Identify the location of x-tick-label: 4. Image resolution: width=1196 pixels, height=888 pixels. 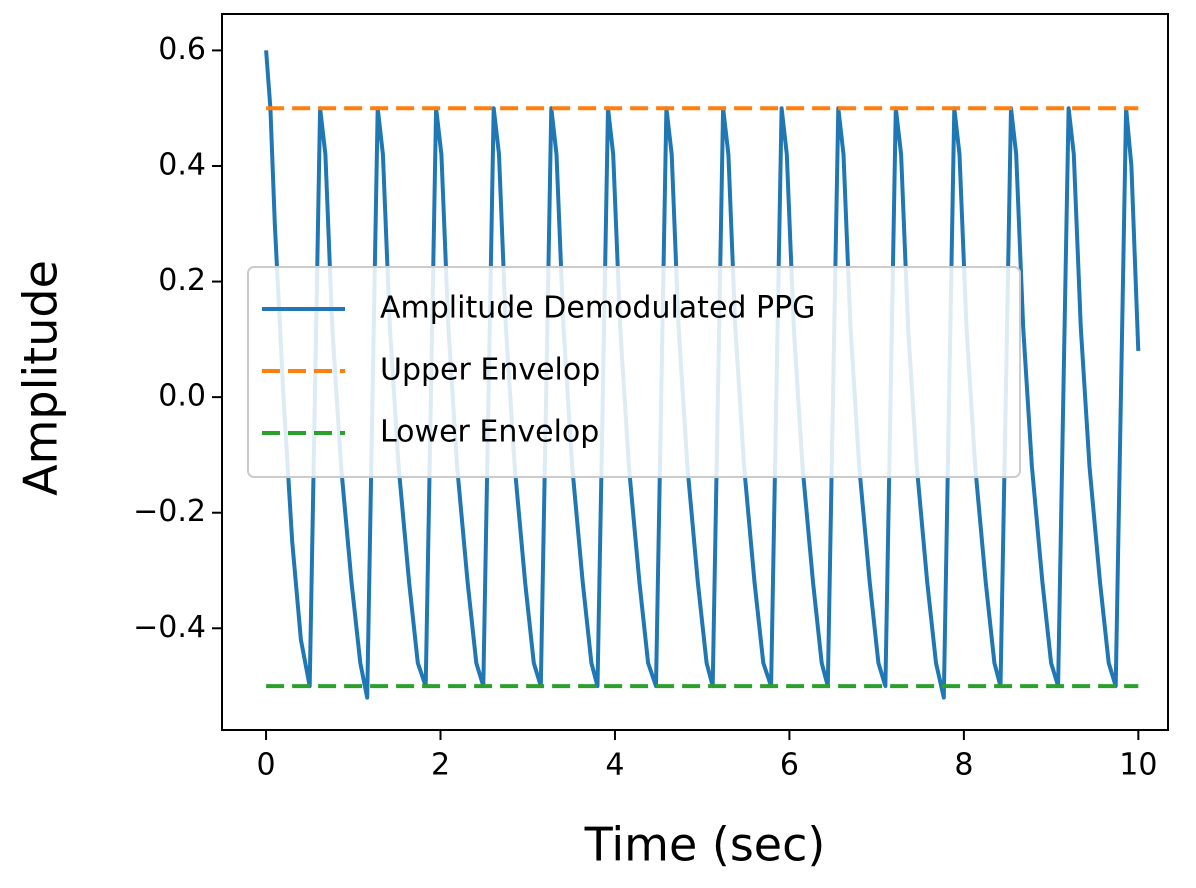
(614, 765).